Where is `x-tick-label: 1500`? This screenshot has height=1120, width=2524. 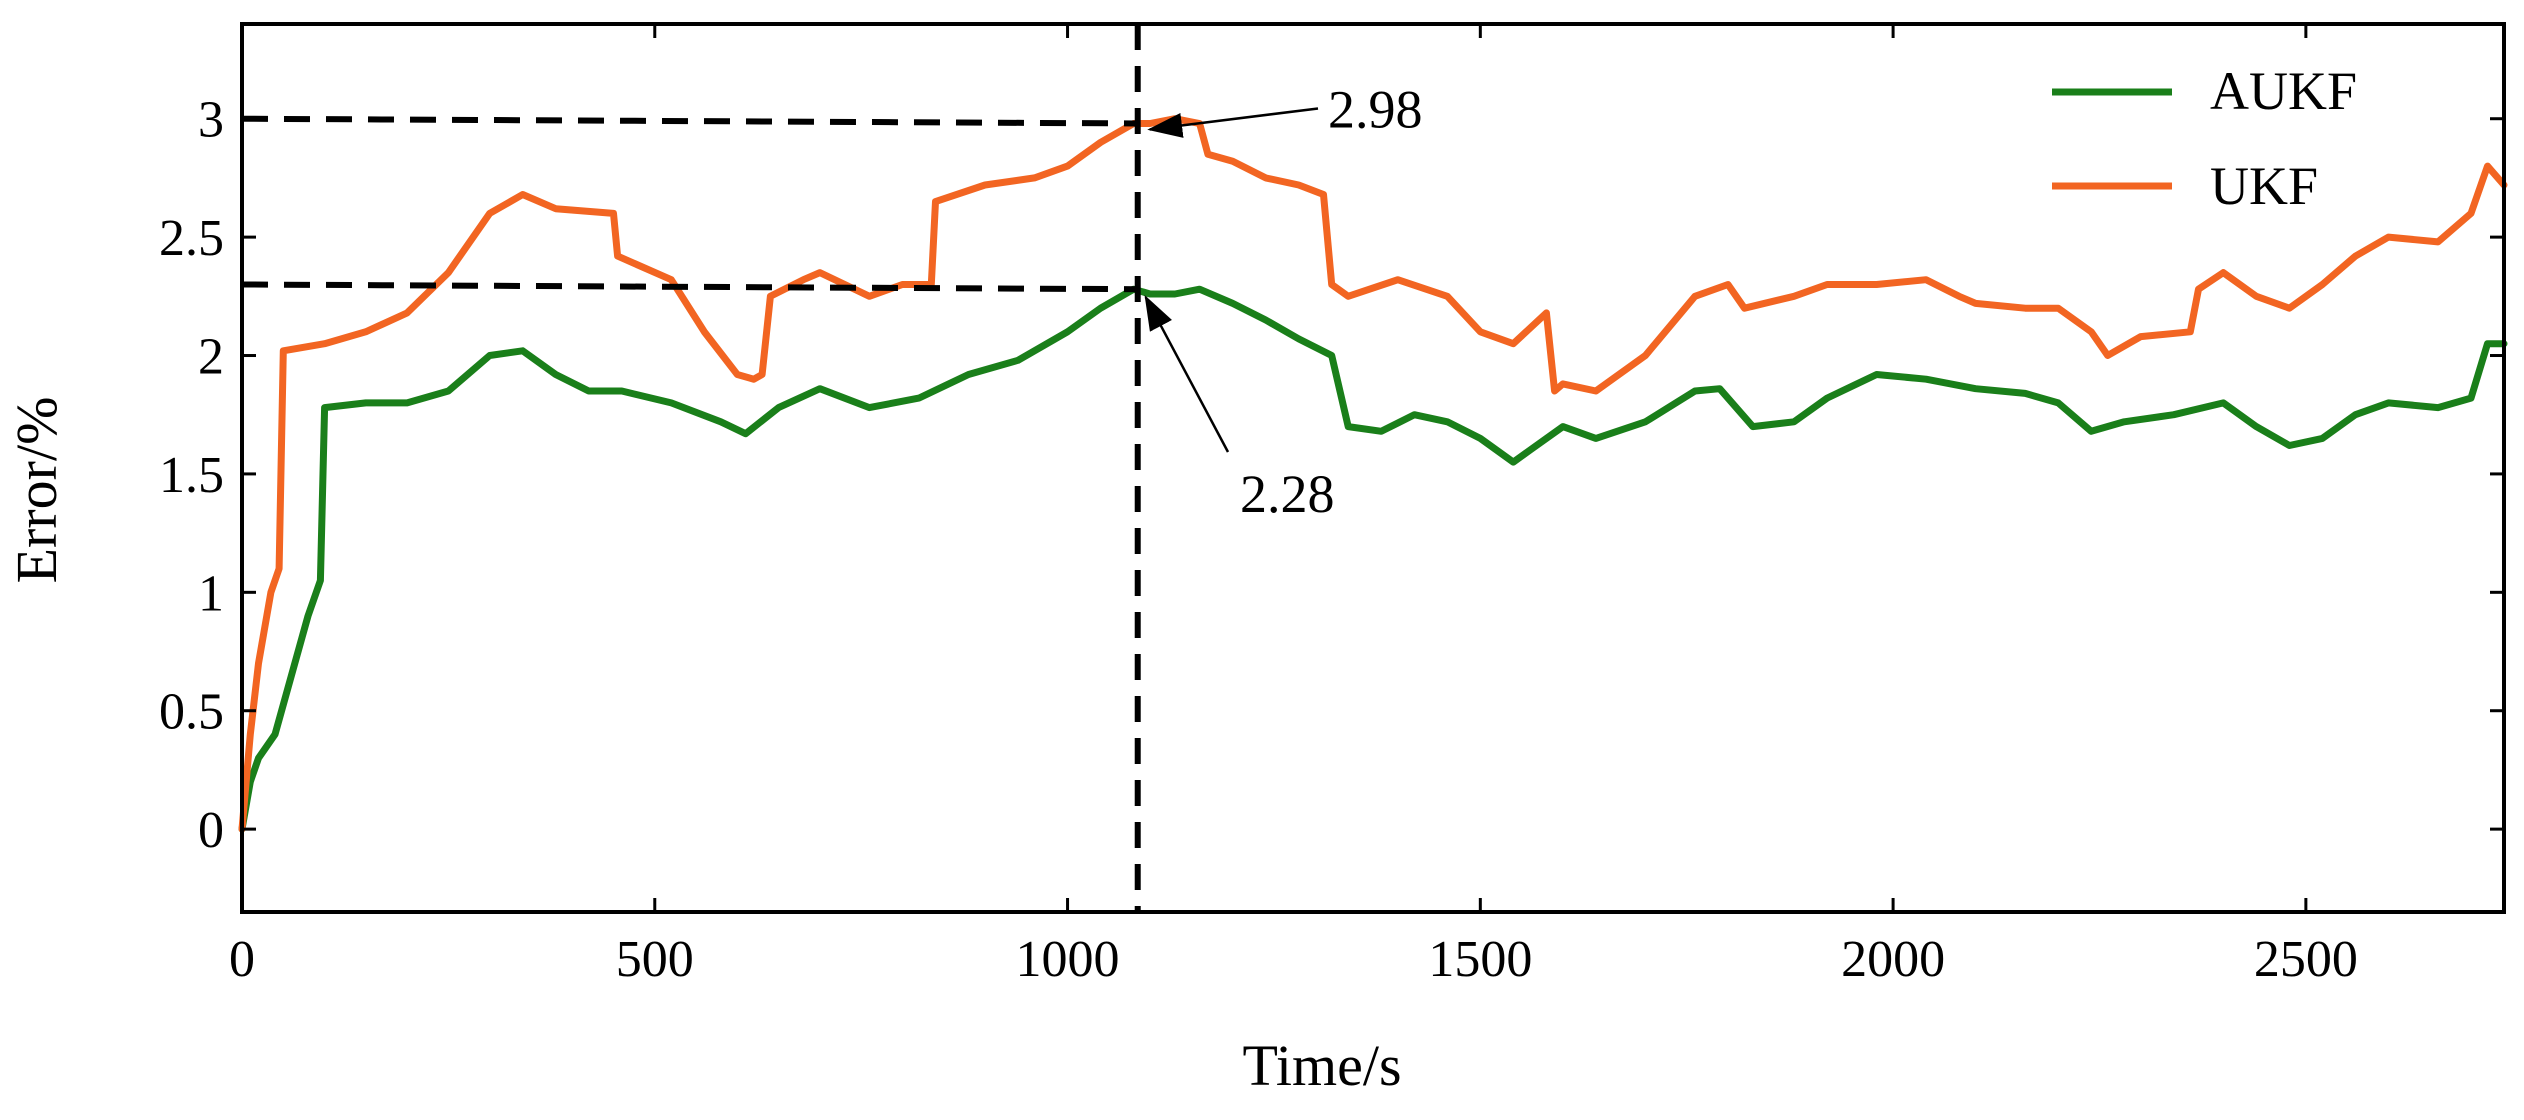
x-tick-label: 1500 is located at coordinates (1480, 959).